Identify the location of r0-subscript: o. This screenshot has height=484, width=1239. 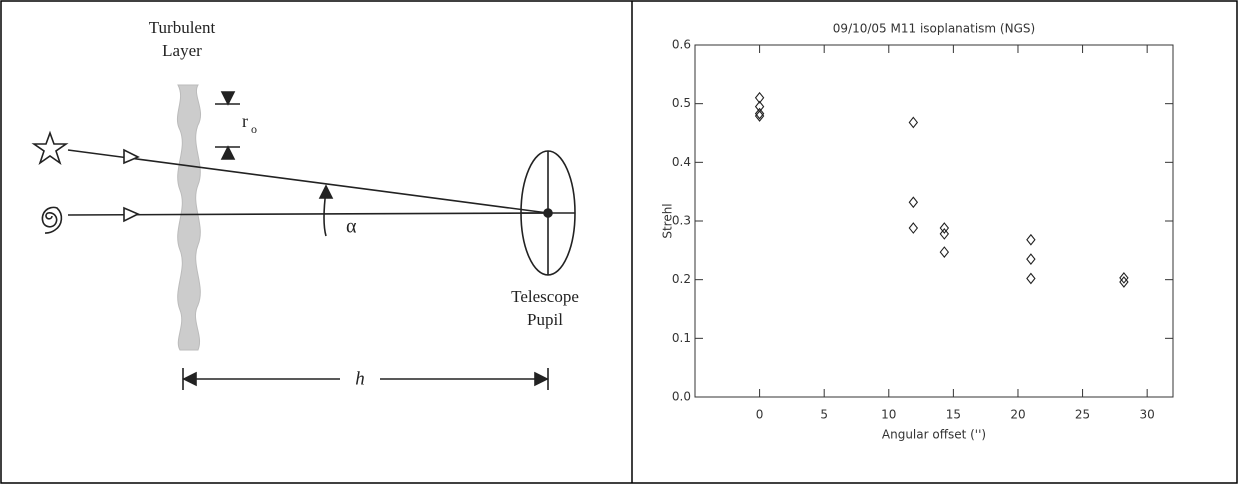
(254, 129).